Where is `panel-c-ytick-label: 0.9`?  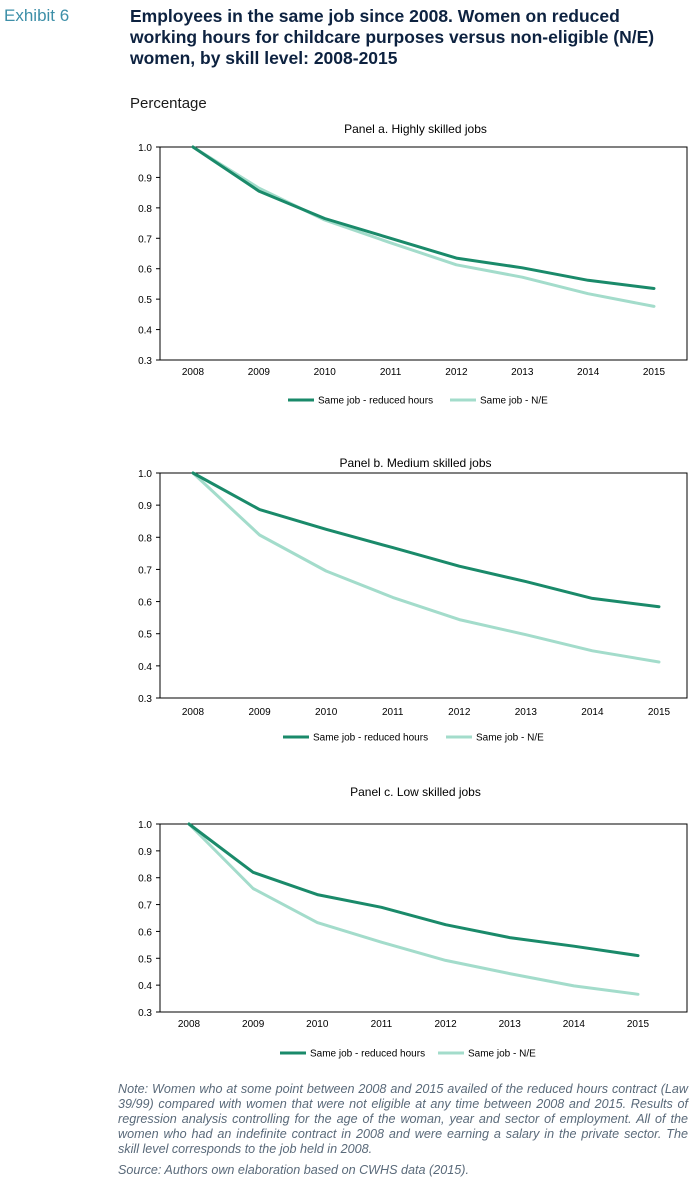 panel-c-ytick-label: 0.9 is located at coordinates (145, 852).